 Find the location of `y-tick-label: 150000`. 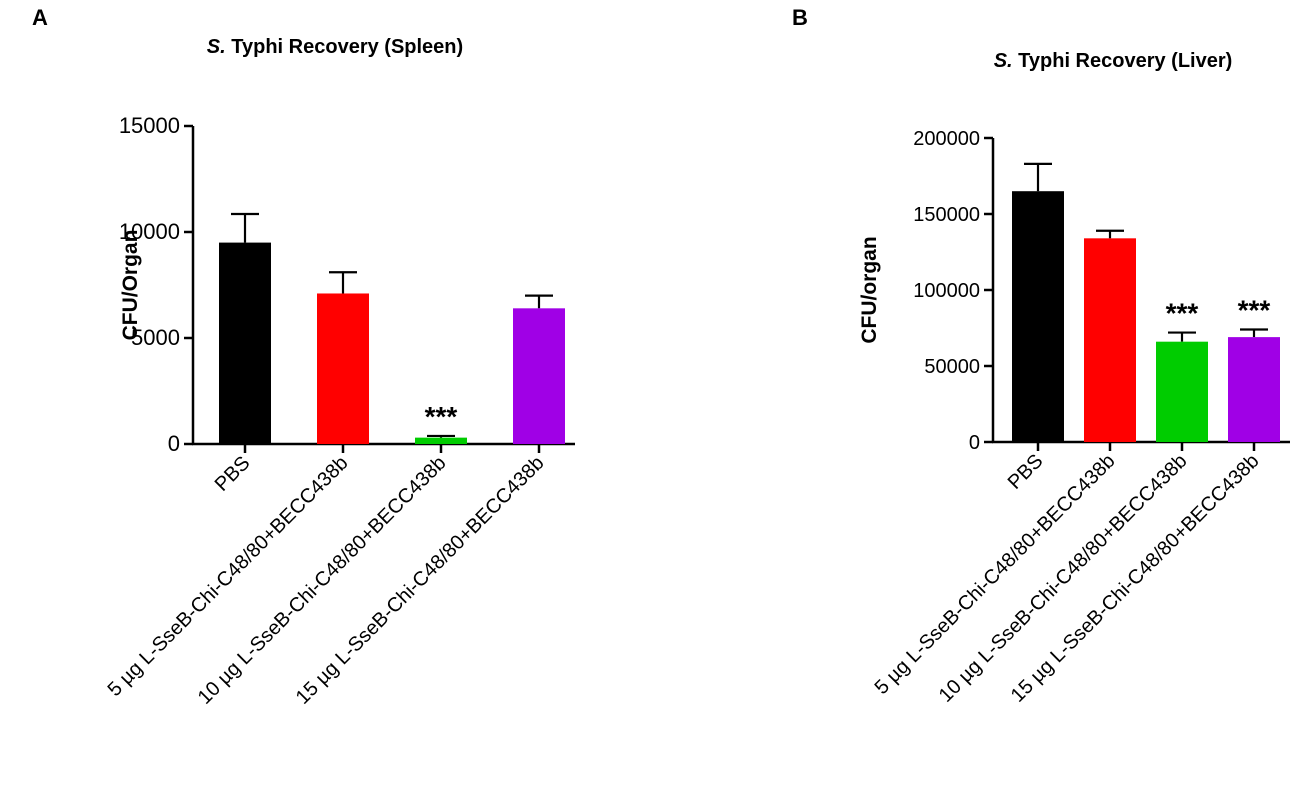

y-tick-label: 150000 is located at coordinates (946, 215).